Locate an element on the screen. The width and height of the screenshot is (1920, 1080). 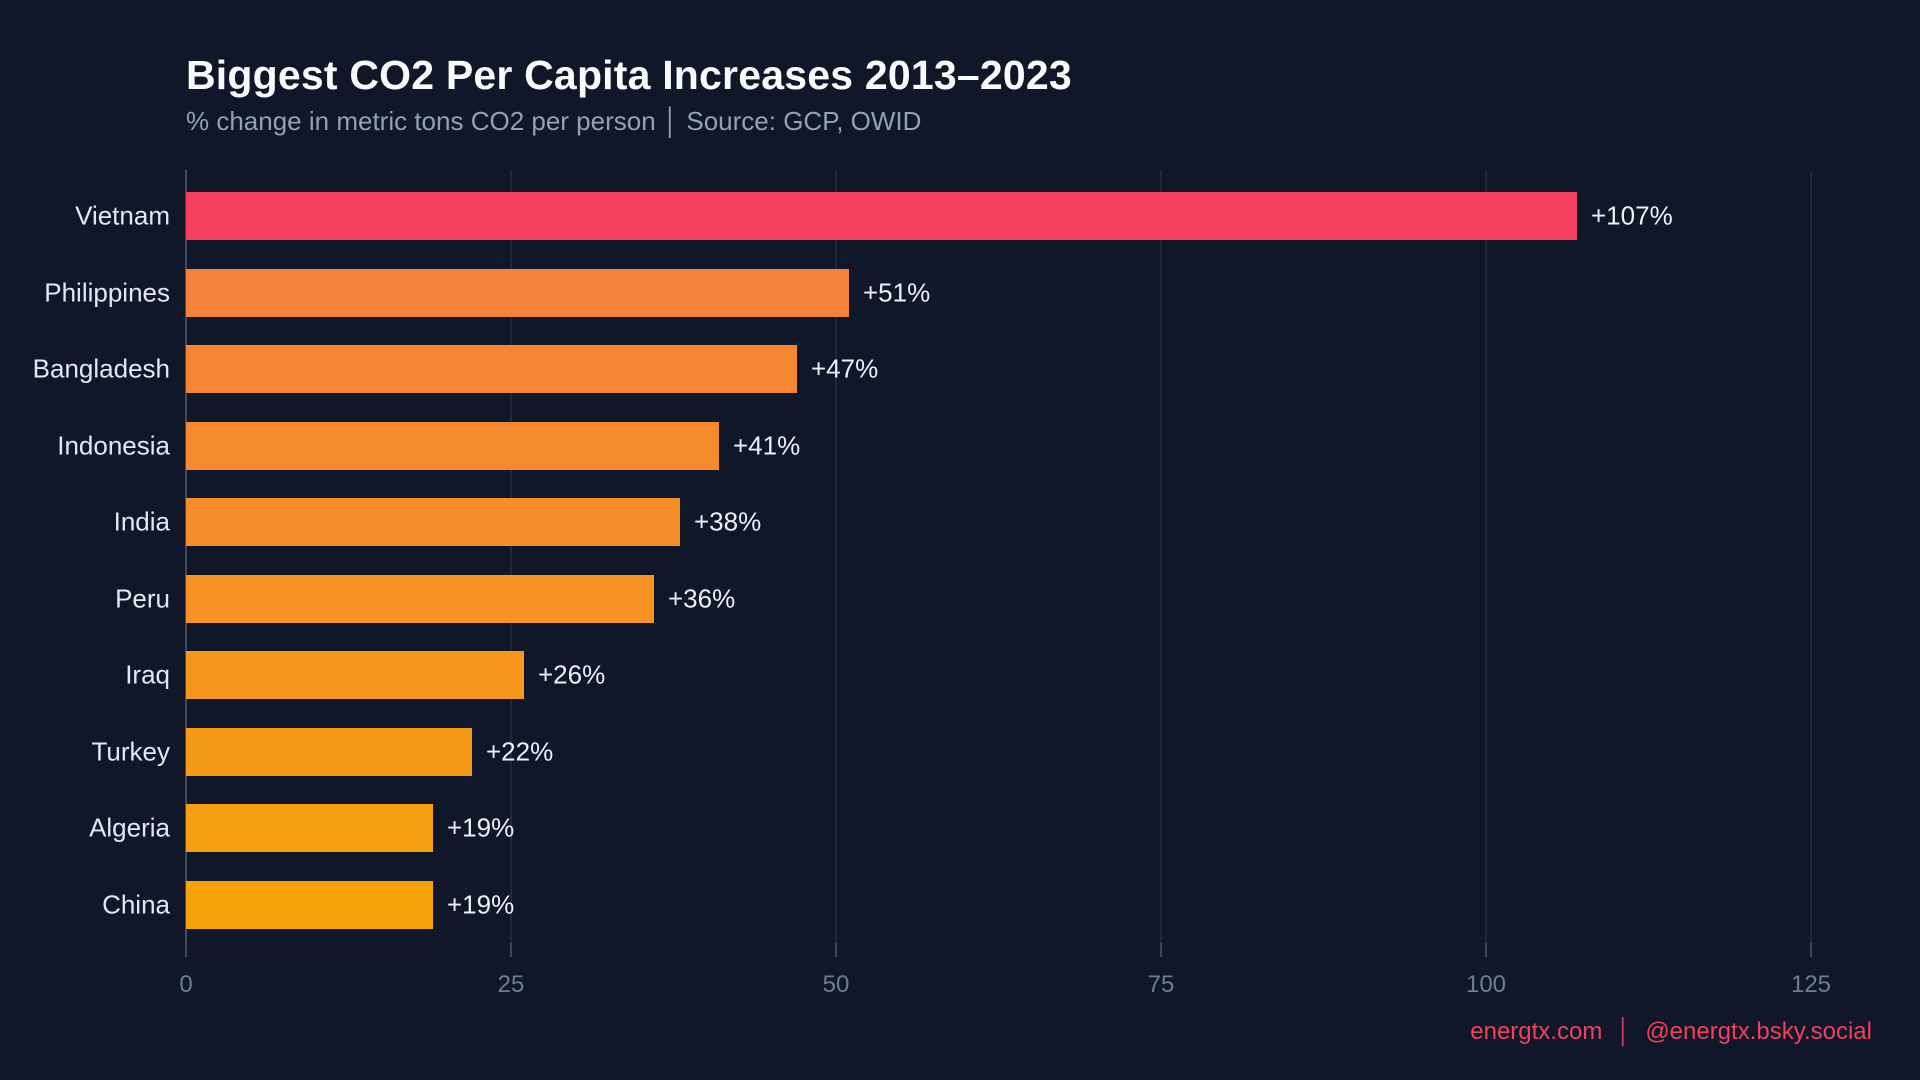
category-label-philippines: Philippines is located at coordinates (107, 292).